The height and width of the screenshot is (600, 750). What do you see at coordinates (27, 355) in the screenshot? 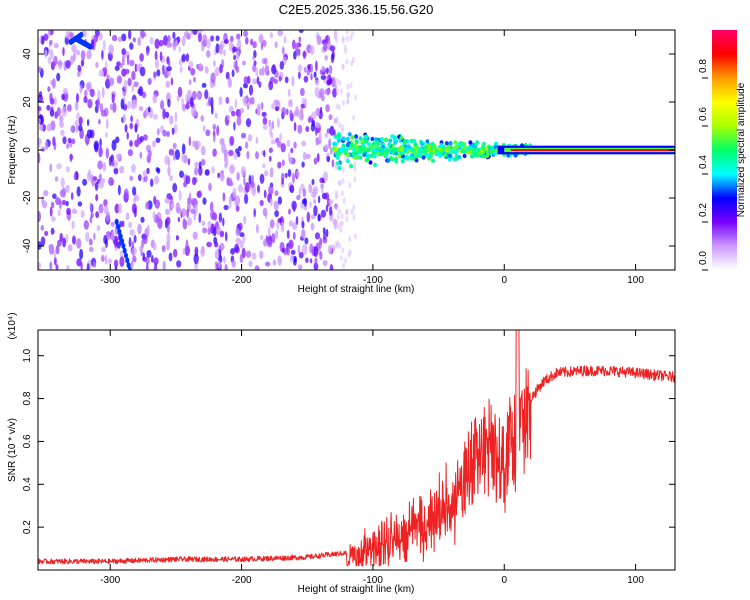
I see `y-tick-label: 1.0` at bounding box center [27, 355].